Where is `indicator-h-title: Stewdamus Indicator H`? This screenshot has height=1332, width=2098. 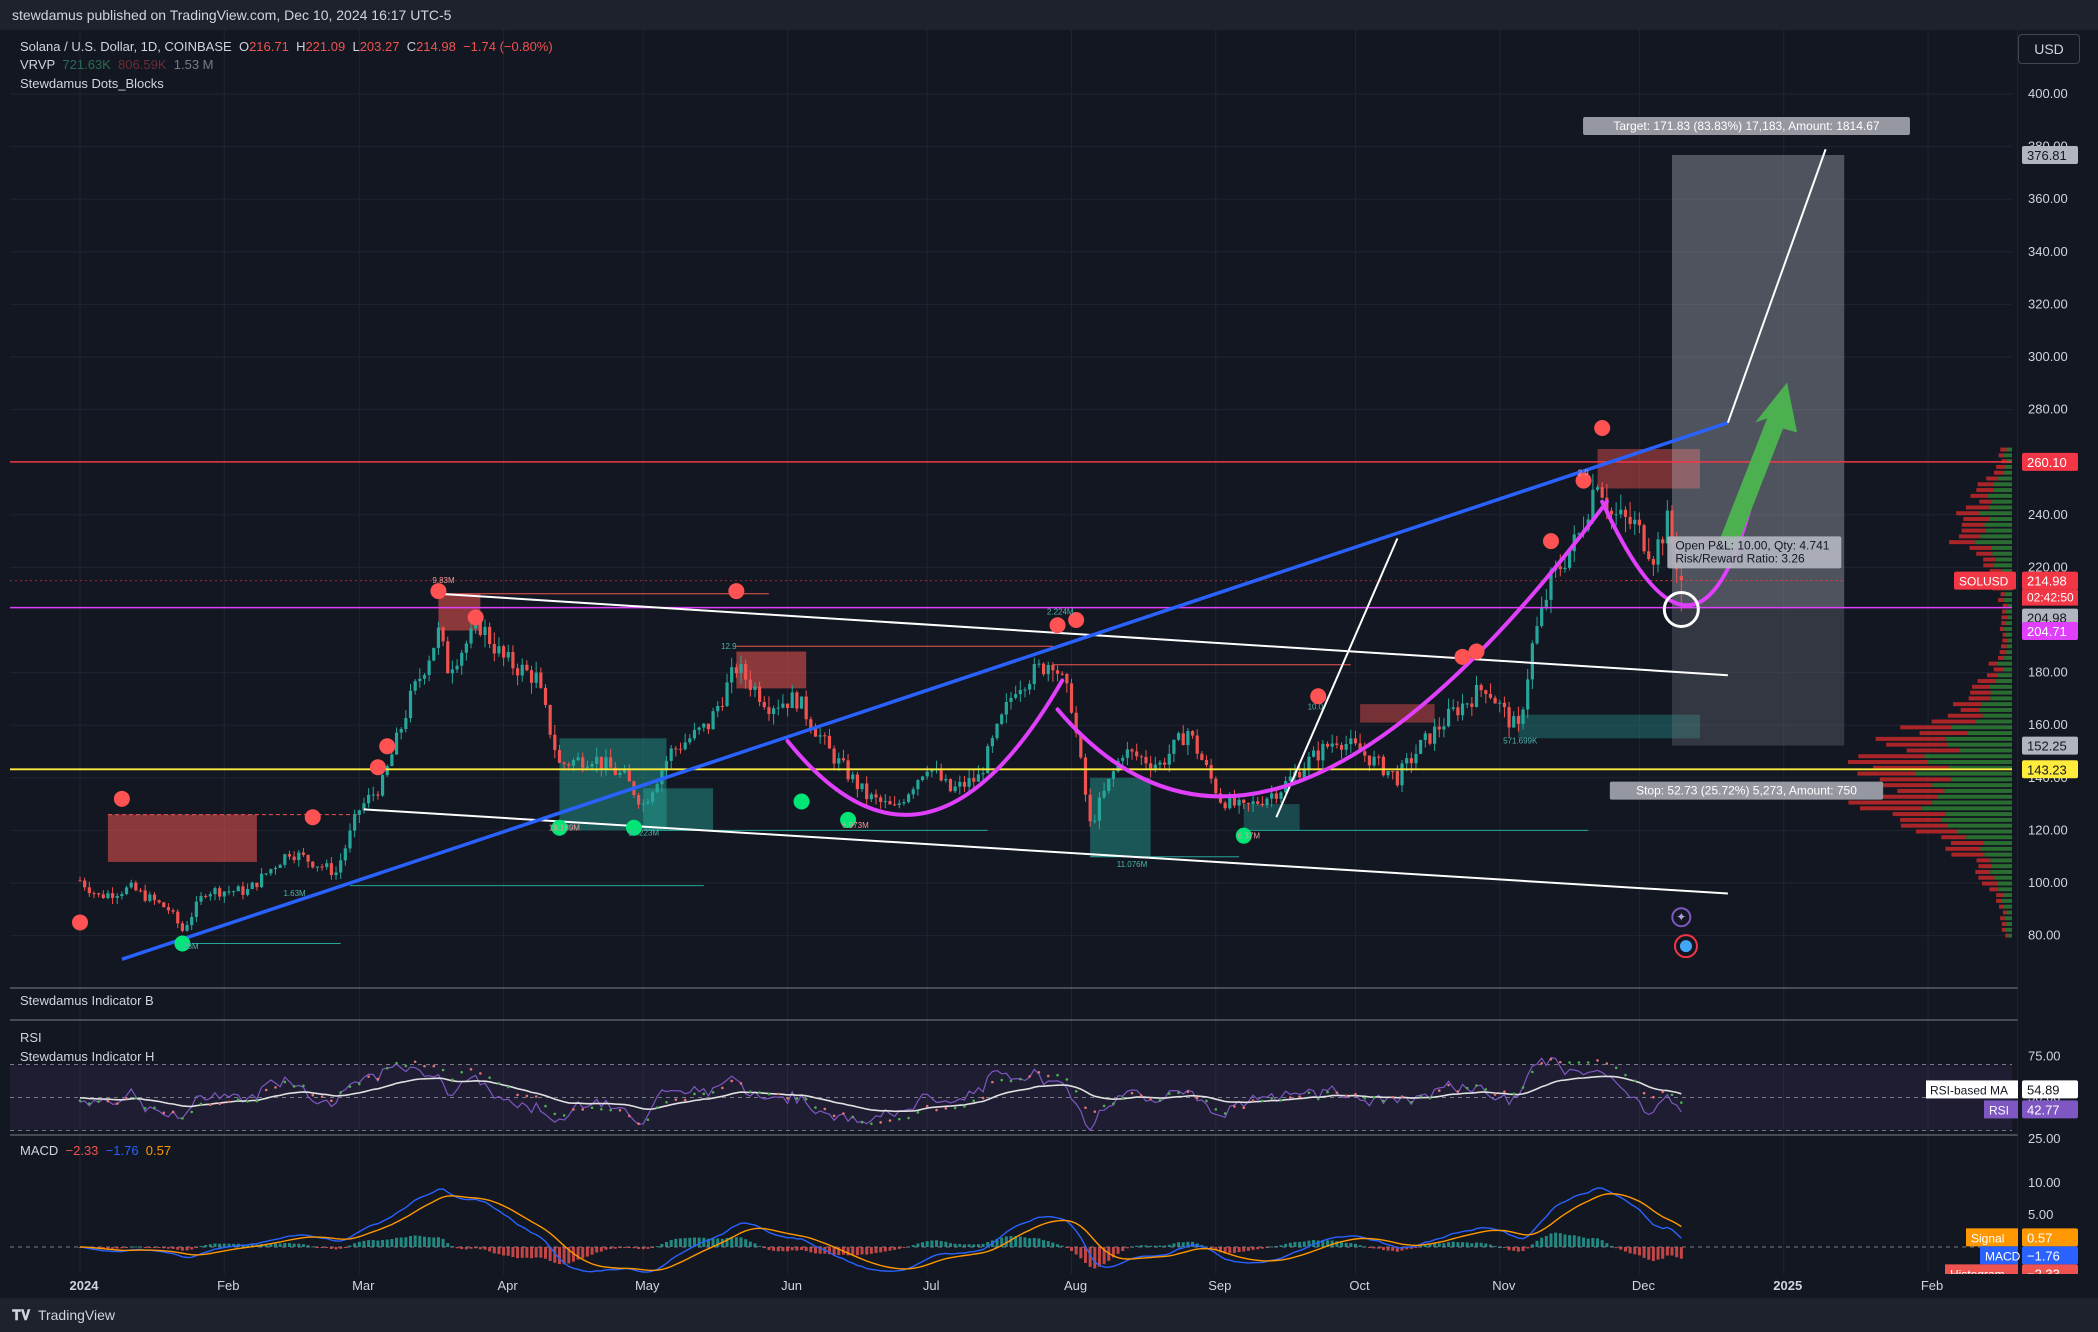
indicator-h-title: Stewdamus Indicator H is located at coordinates (87, 1056).